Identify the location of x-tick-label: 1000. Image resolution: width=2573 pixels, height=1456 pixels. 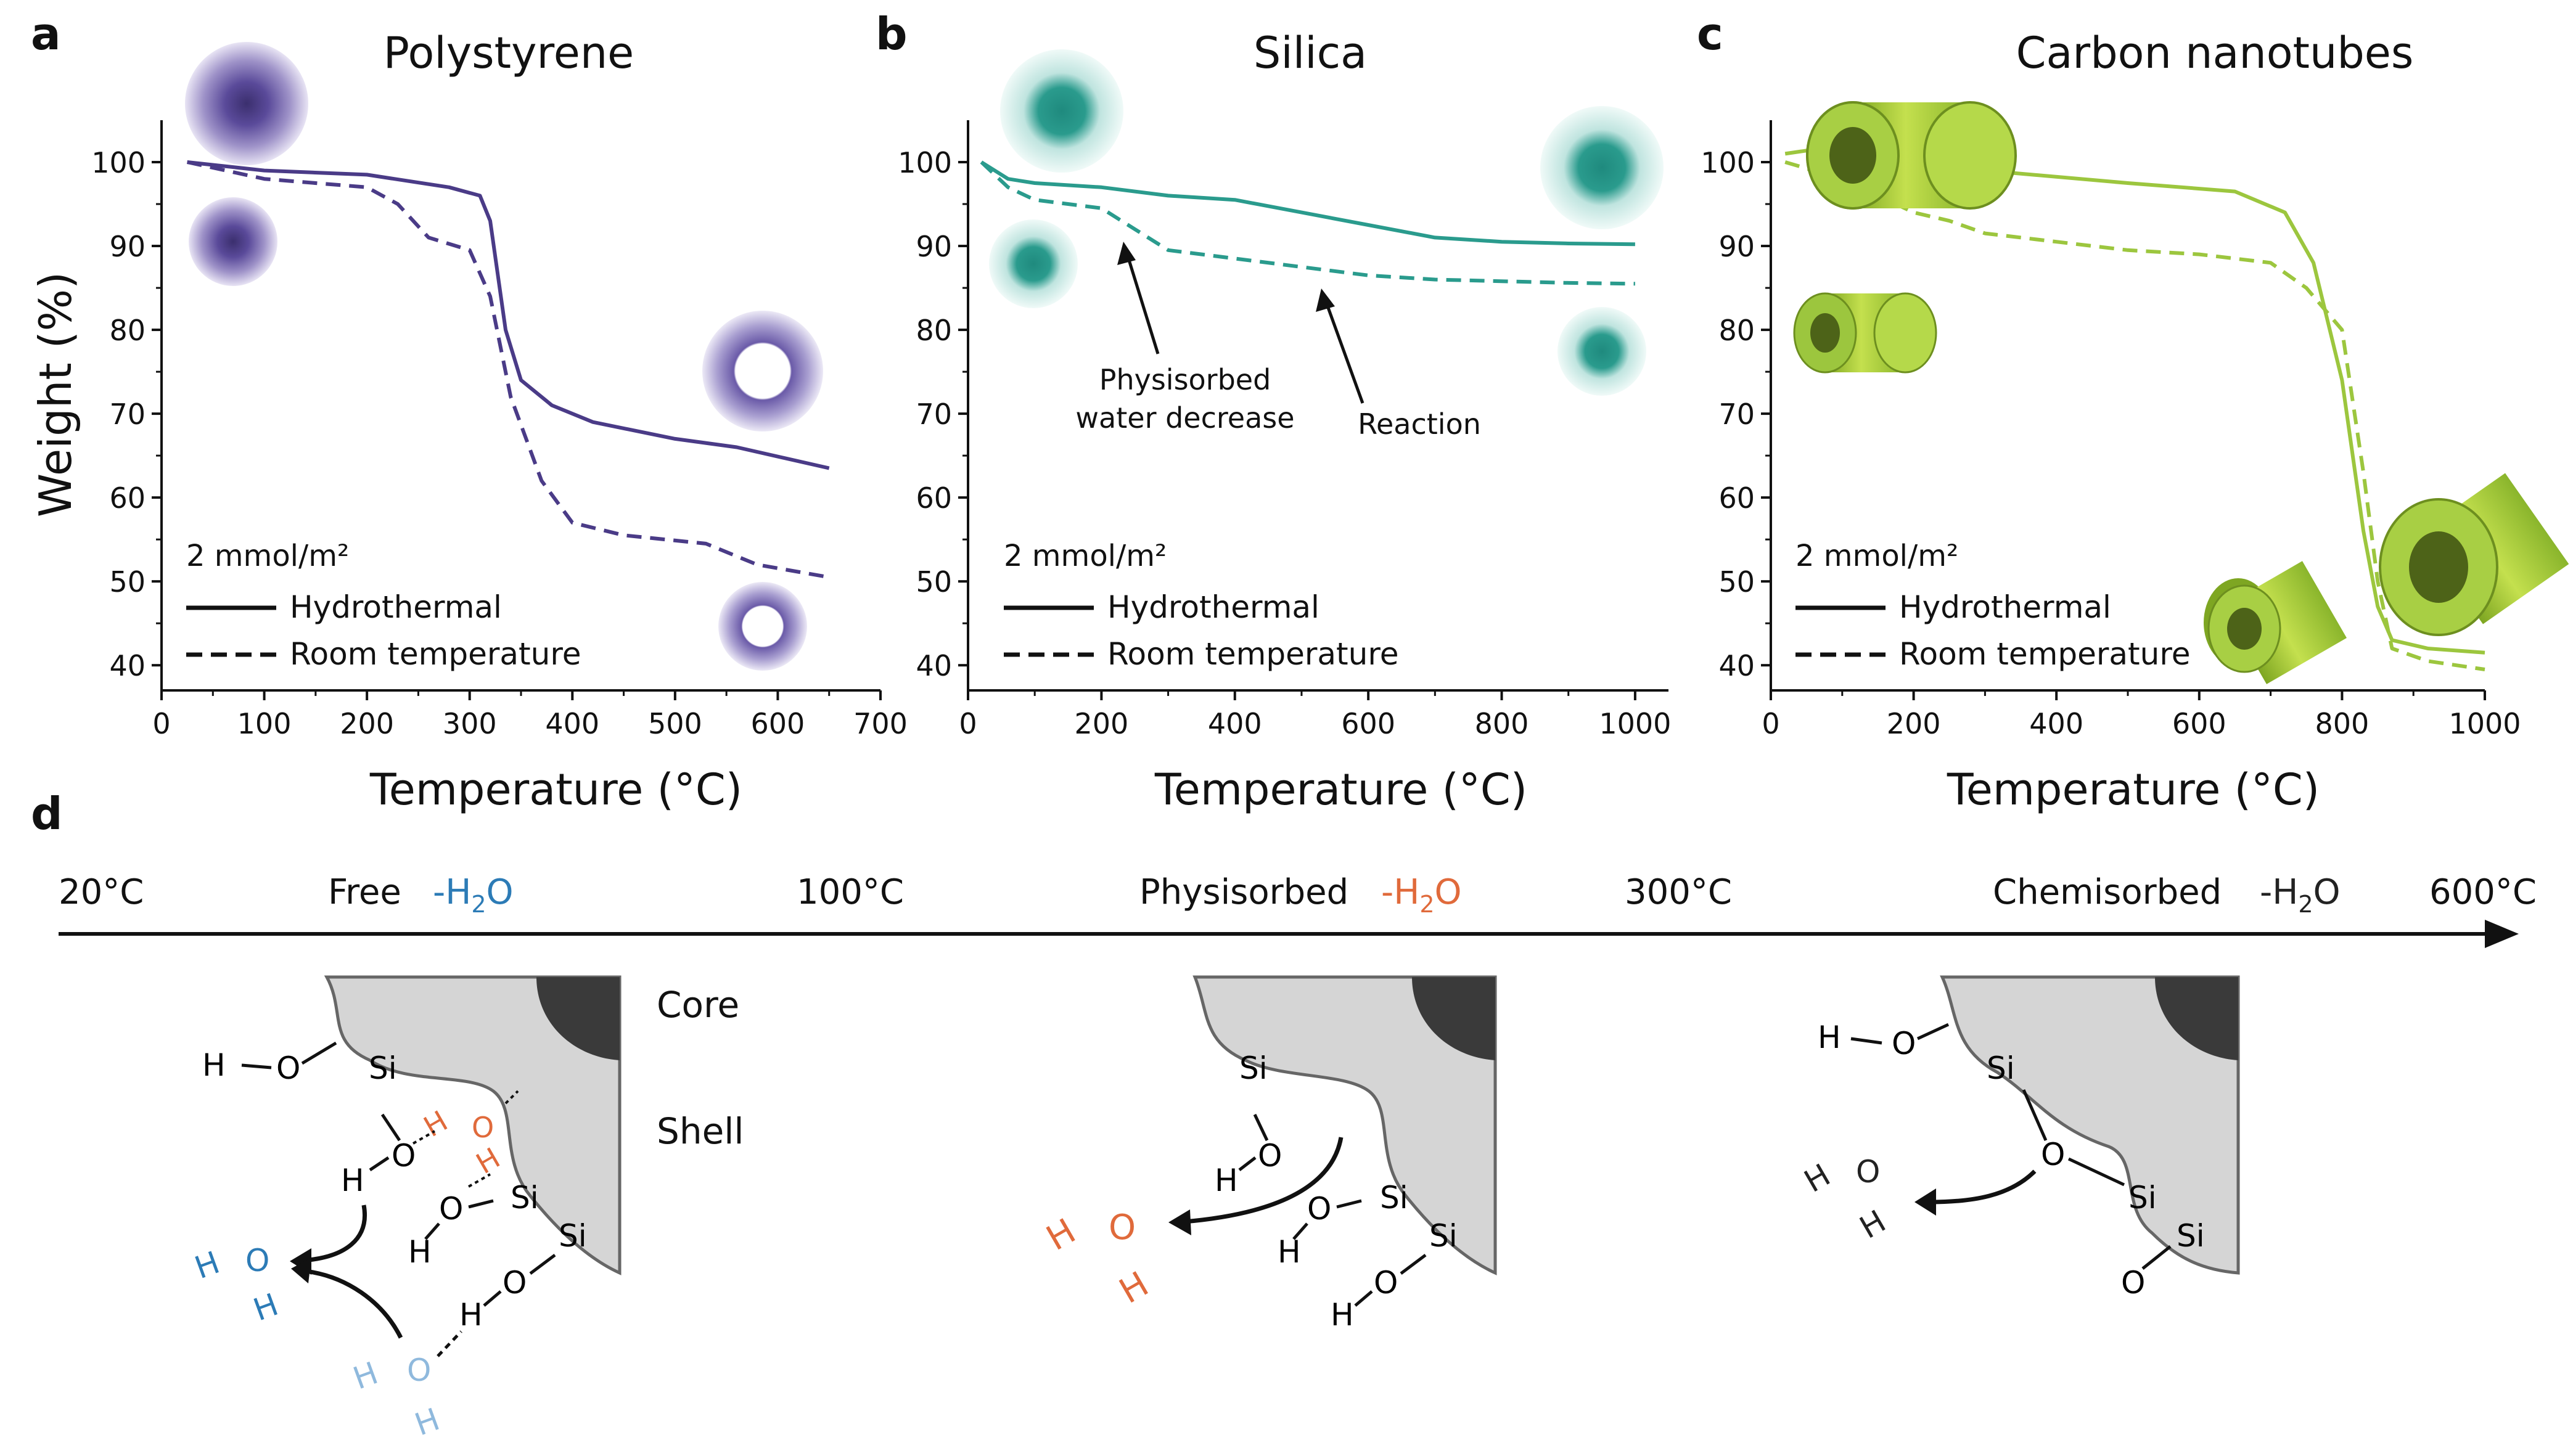
(1635, 724).